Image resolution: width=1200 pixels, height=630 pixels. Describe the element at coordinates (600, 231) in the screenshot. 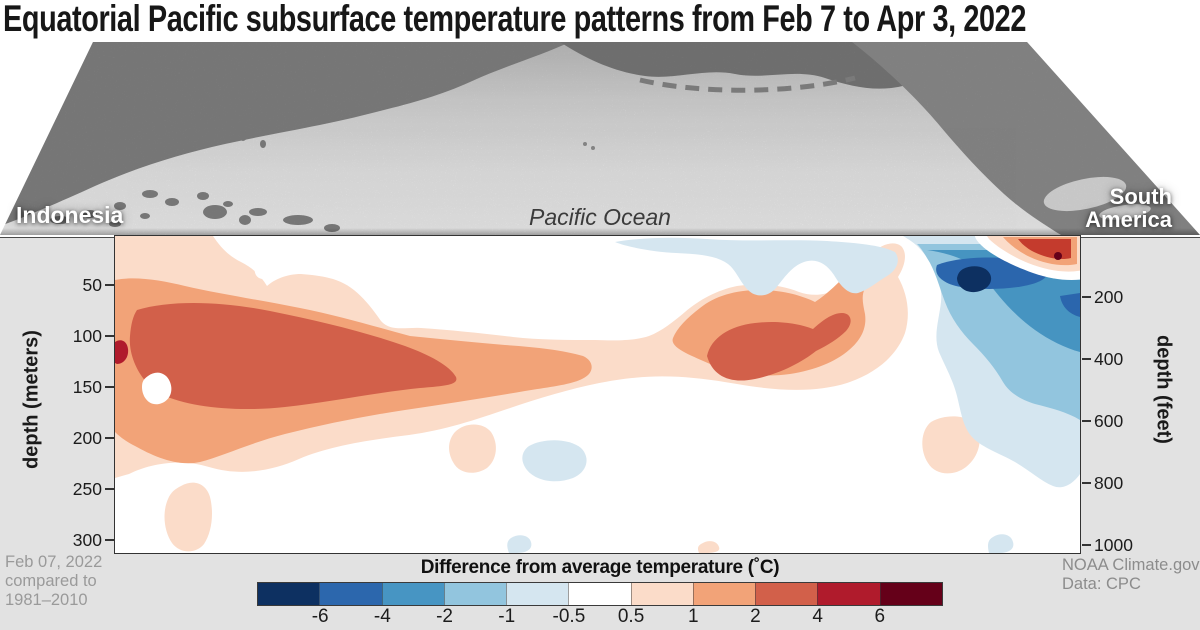

I see `map-bottom-shadow` at that location.